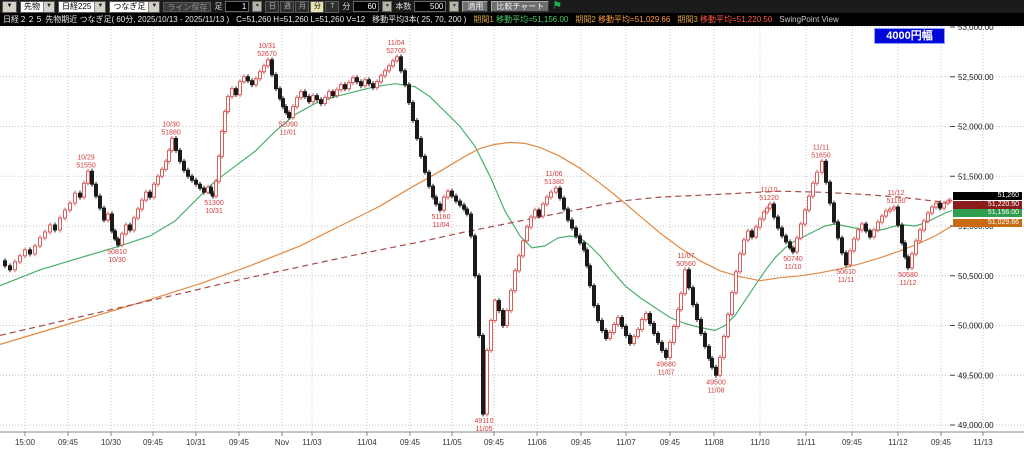  I want to click on swing-annotation-text: 50610, so click(846, 272).